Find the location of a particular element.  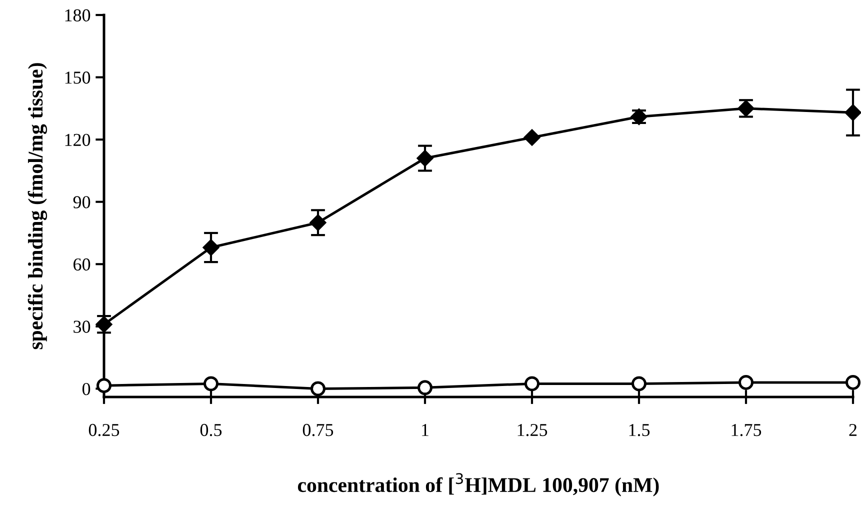

x-tick-label: 1.5 is located at coordinates (639, 430).